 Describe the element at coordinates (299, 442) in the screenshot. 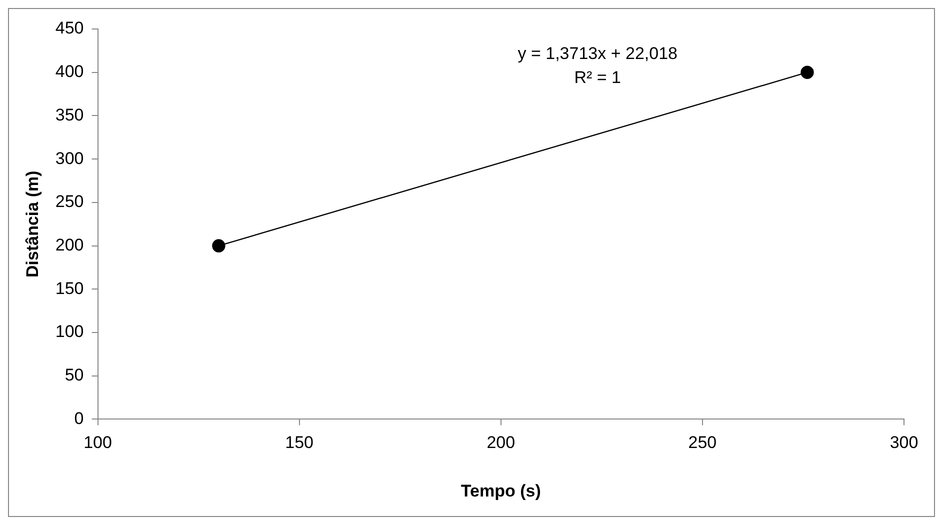

I see `x-tick-label: 150` at that location.